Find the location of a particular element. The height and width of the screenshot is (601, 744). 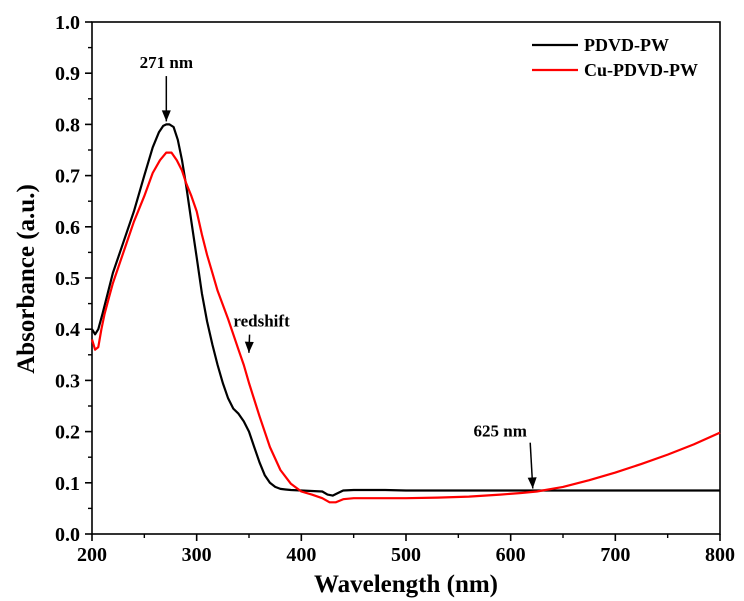

annotation-label: 625 nm is located at coordinates (500, 431).